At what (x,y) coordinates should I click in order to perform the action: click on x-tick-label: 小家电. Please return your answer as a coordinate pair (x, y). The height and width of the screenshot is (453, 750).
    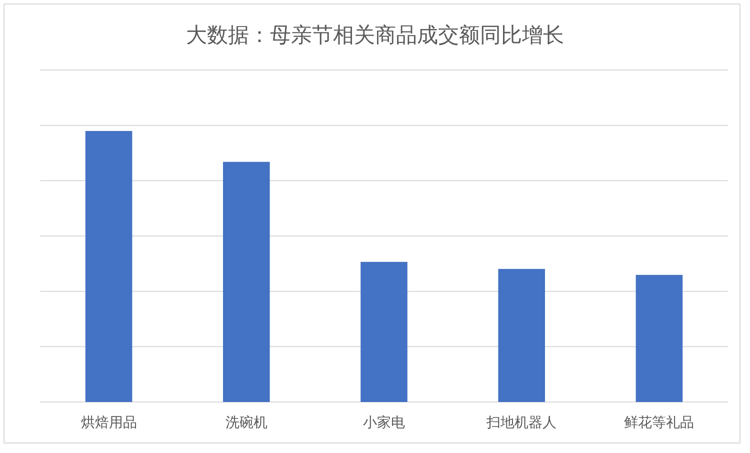
    Looking at the image, I should click on (384, 422).